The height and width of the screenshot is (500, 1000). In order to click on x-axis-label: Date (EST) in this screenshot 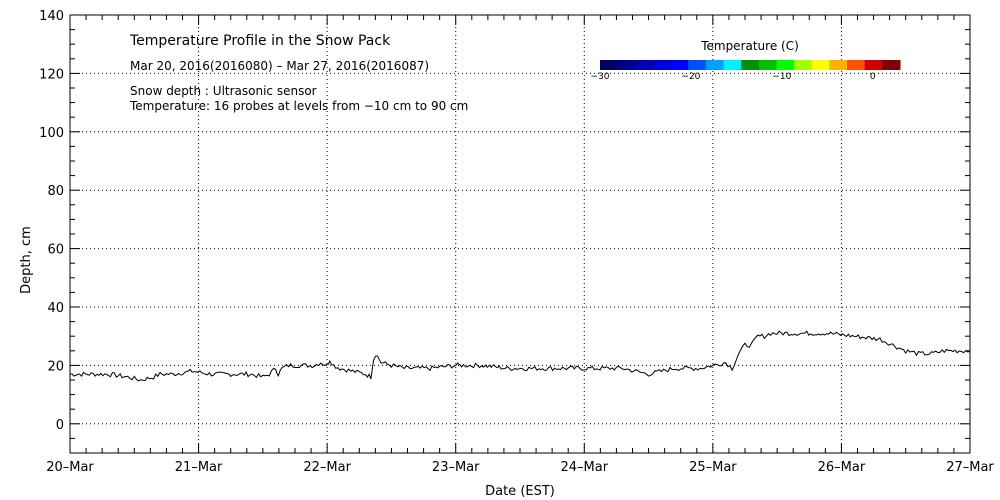, I will do `click(520, 491)`.